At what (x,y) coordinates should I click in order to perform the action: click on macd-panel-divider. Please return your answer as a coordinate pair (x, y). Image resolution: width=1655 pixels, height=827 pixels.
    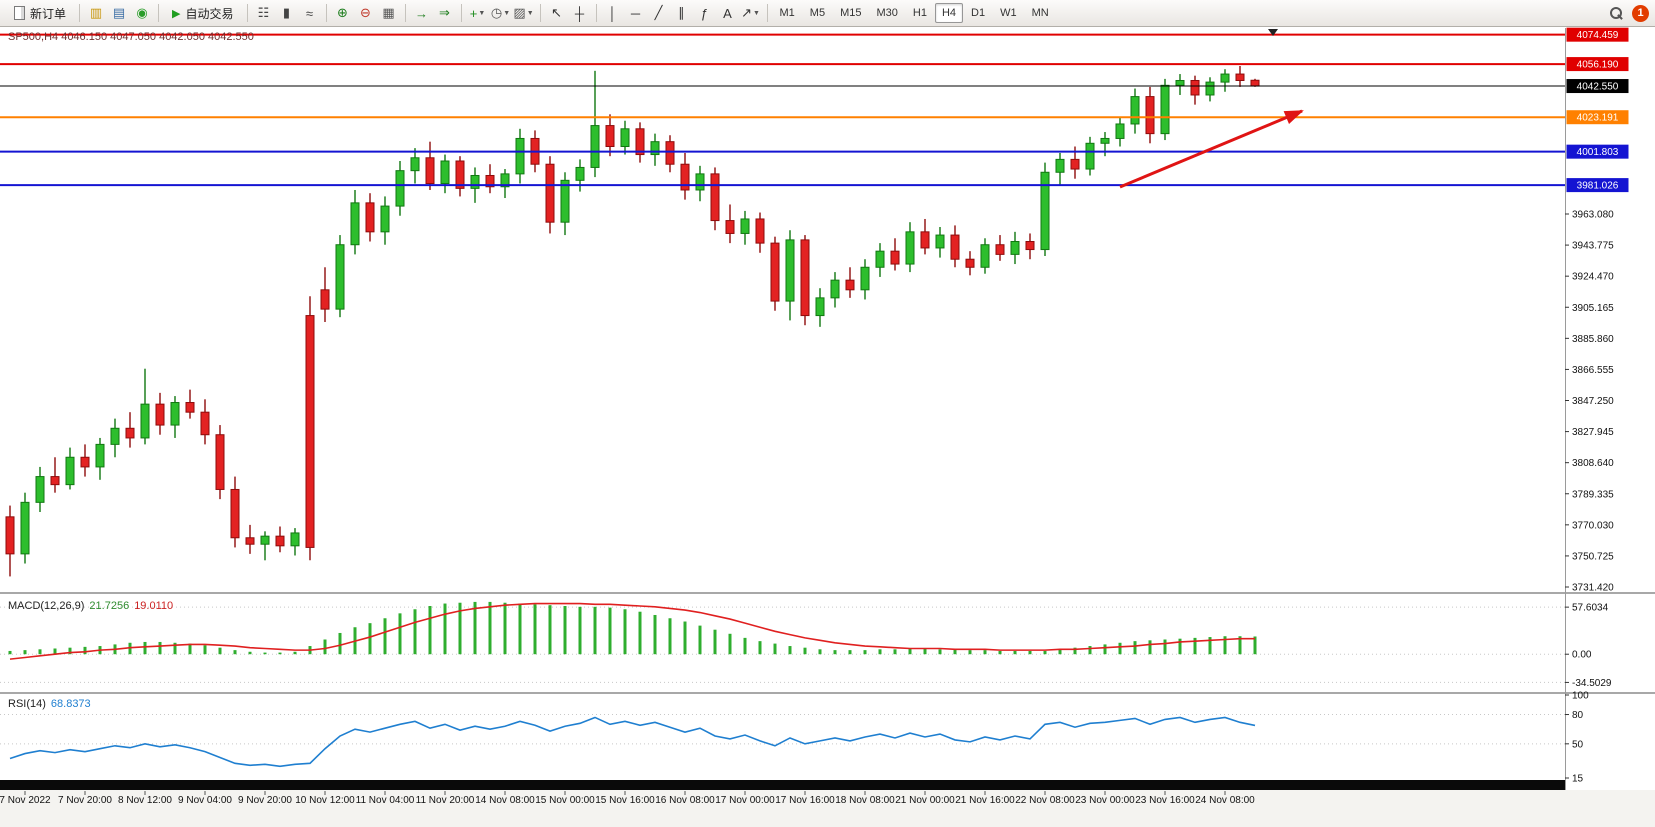
    Looking at the image, I should click on (827, 593).